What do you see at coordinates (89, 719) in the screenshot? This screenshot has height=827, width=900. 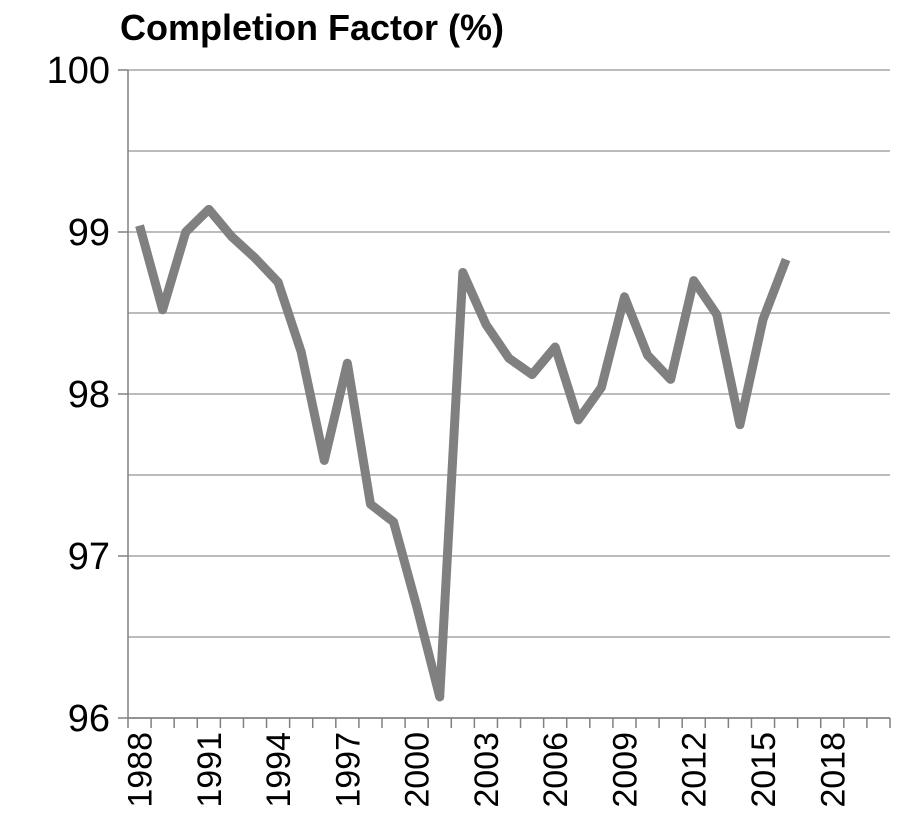 I see `y-tick-label: 96` at bounding box center [89, 719].